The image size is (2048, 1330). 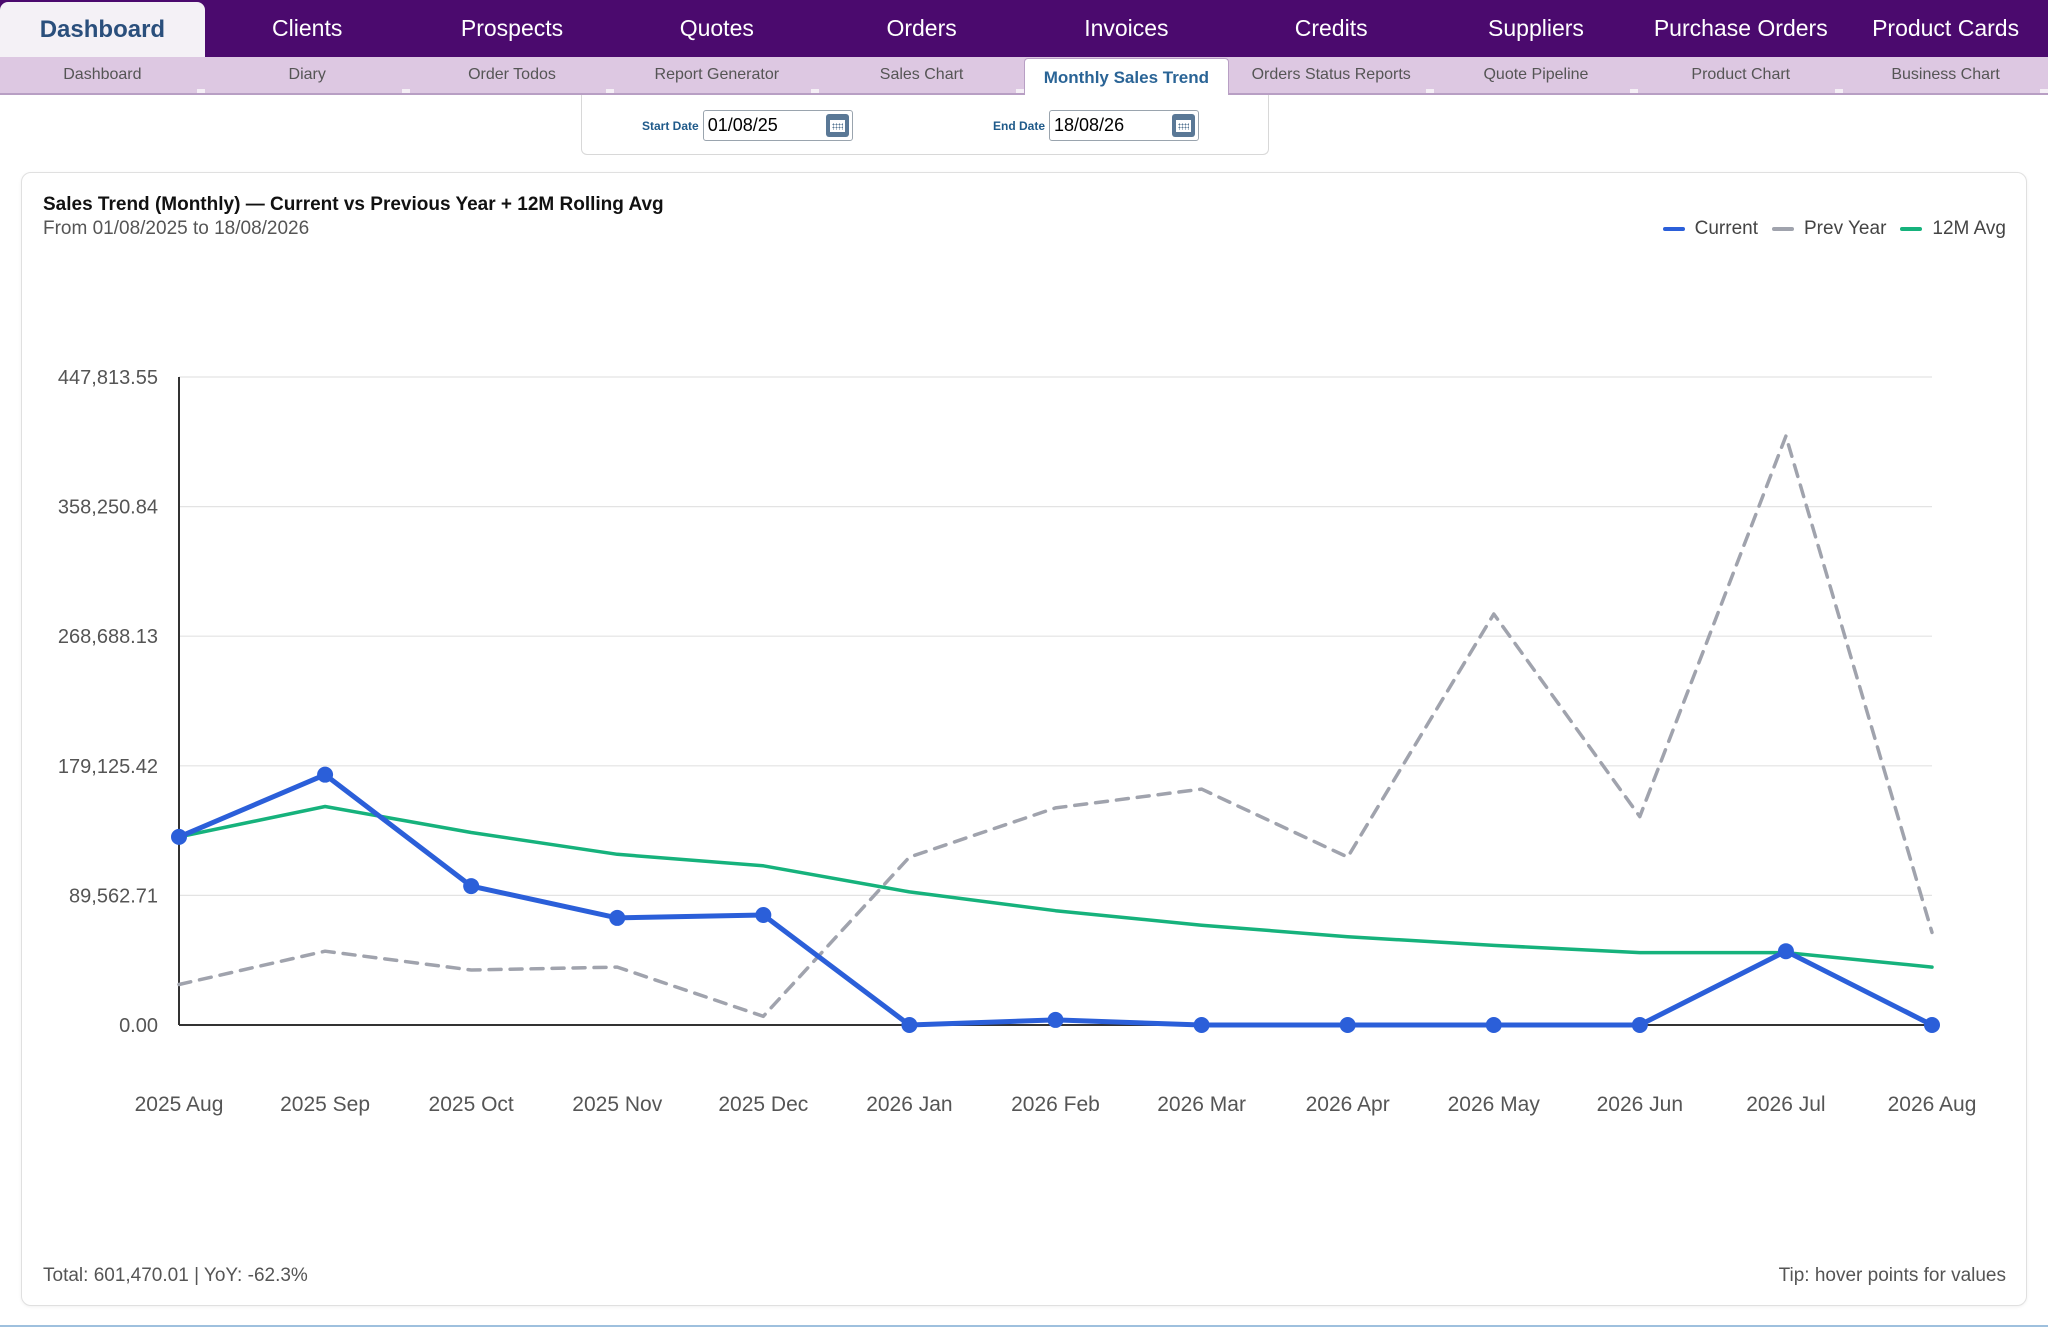 What do you see at coordinates (1331, 28) in the screenshot?
I see `nav-tab-credits: Credits` at bounding box center [1331, 28].